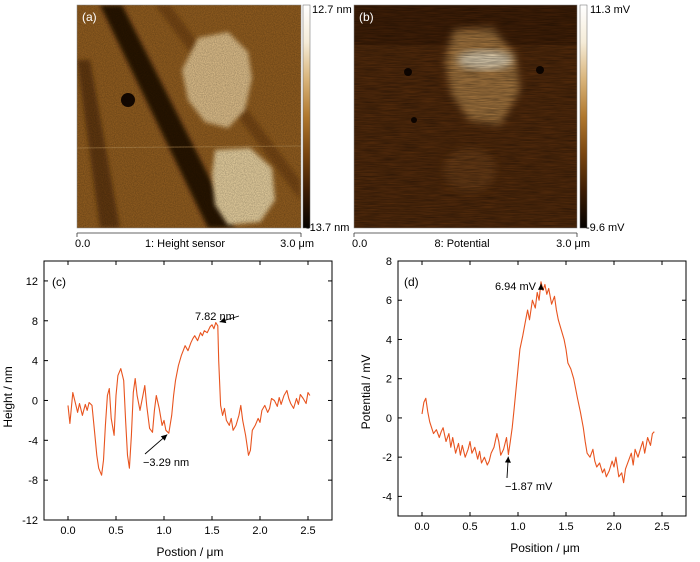 The height and width of the screenshot is (562, 700). What do you see at coordinates (389, 301) in the screenshot?
I see `y-tick-label: 6` at bounding box center [389, 301].